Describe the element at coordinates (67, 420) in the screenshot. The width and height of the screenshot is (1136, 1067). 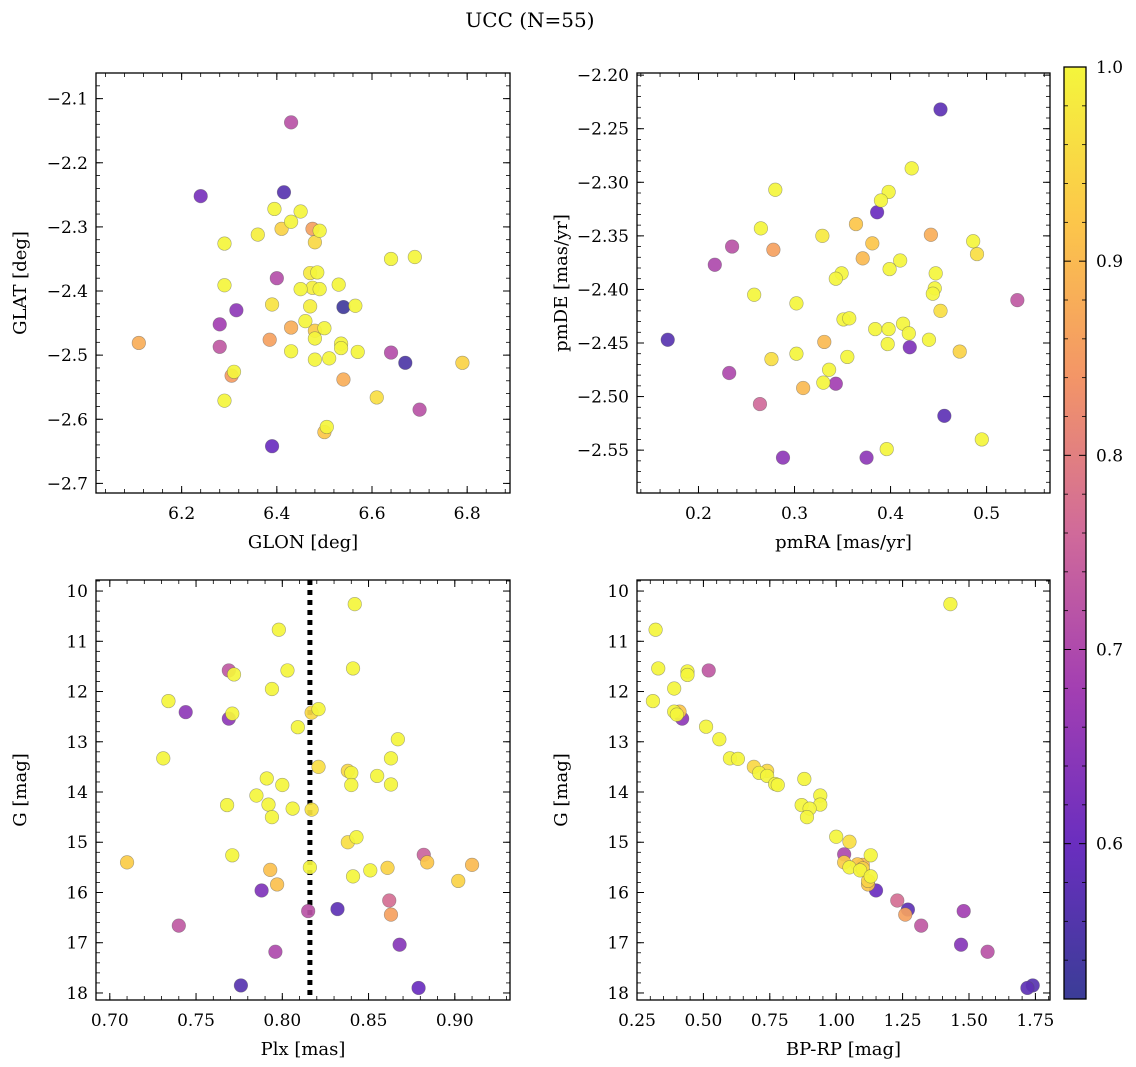
I see `y-tick-label: −2.6` at that location.